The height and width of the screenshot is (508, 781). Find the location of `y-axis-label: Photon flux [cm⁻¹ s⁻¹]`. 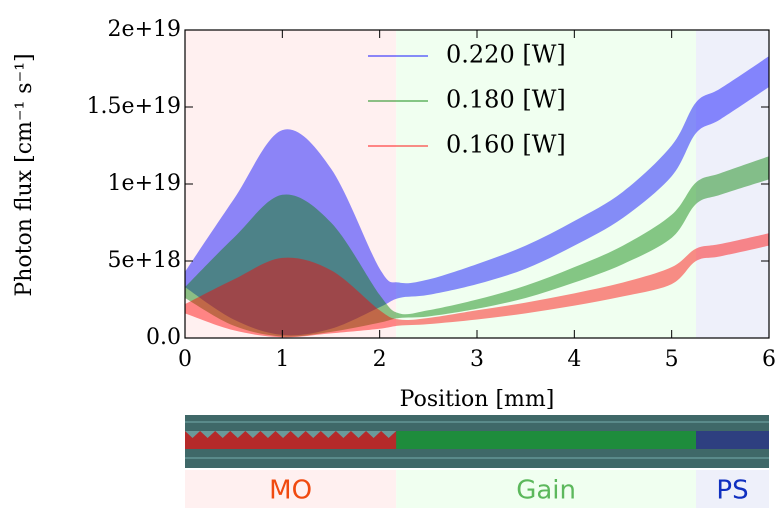

y-axis-label: Photon flux [cm⁻¹ s⁻¹] is located at coordinates (24, 174).